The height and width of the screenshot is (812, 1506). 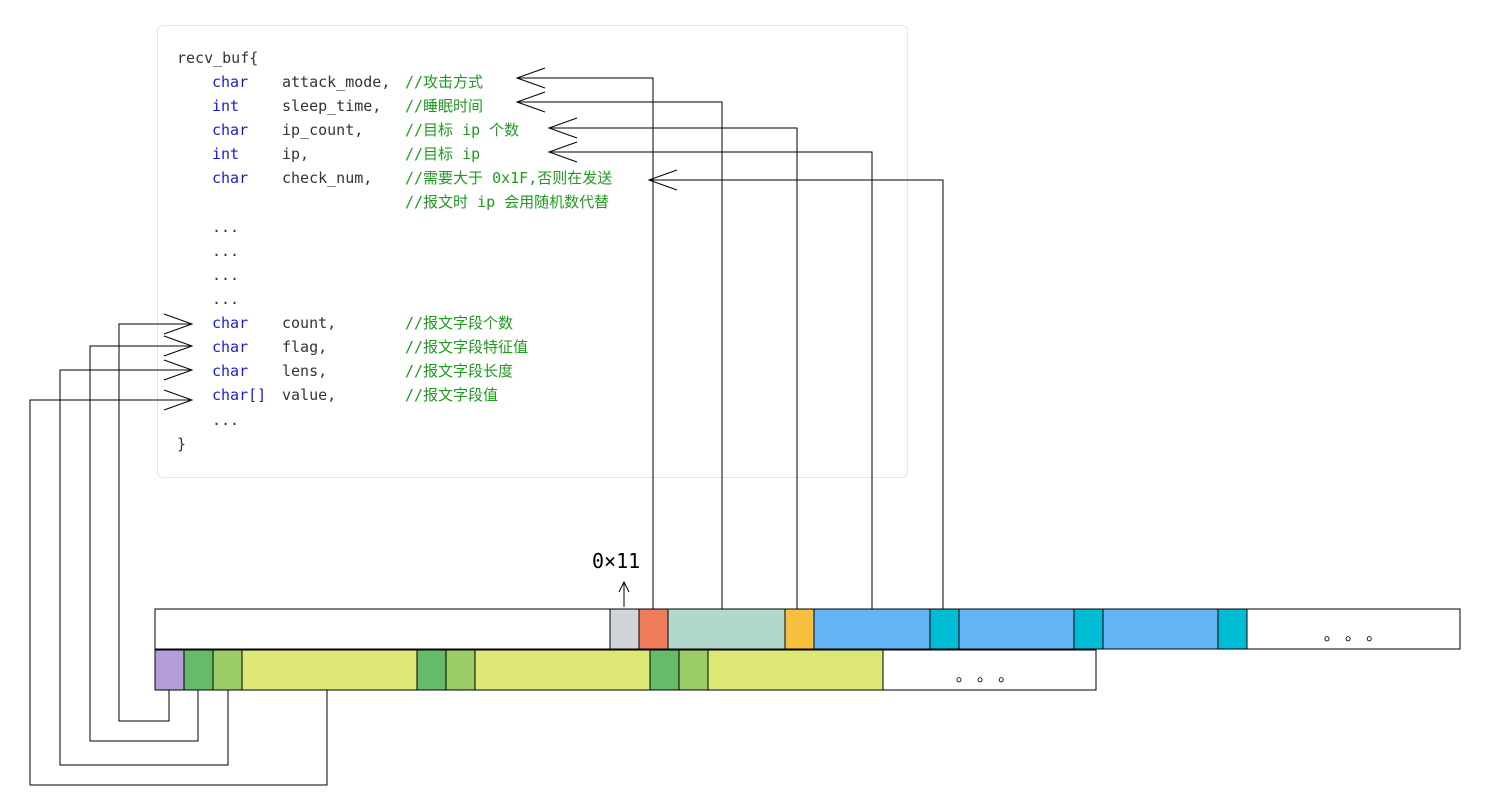 I want to click on arrowhead-count, so click(x=178, y=324).